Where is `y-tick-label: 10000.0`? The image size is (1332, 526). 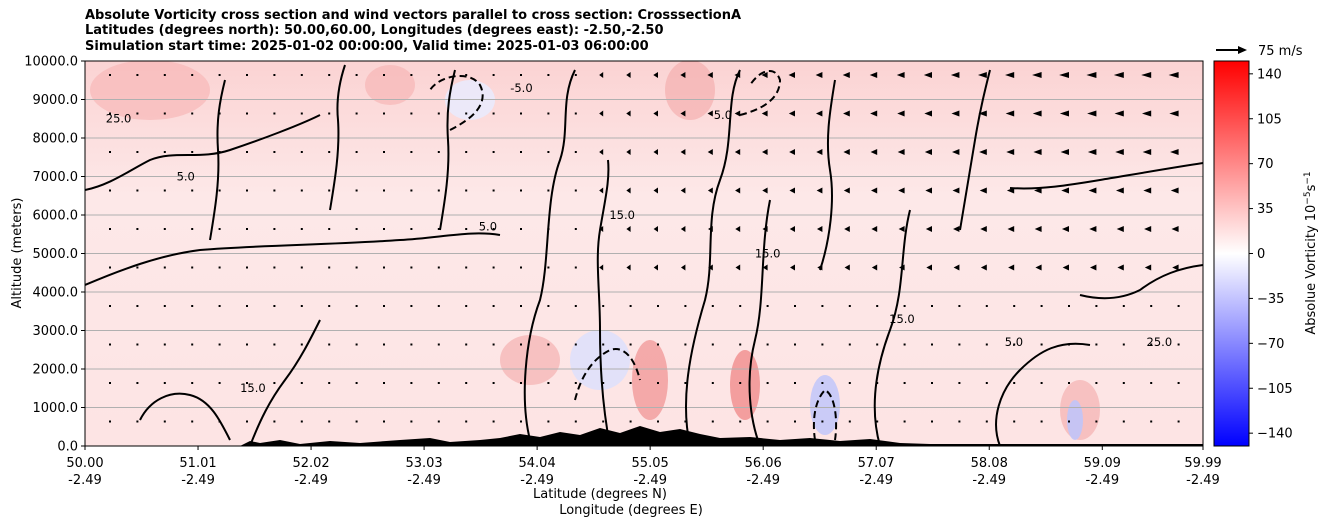 y-tick-label: 10000.0 is located at coordinates (51, 62).